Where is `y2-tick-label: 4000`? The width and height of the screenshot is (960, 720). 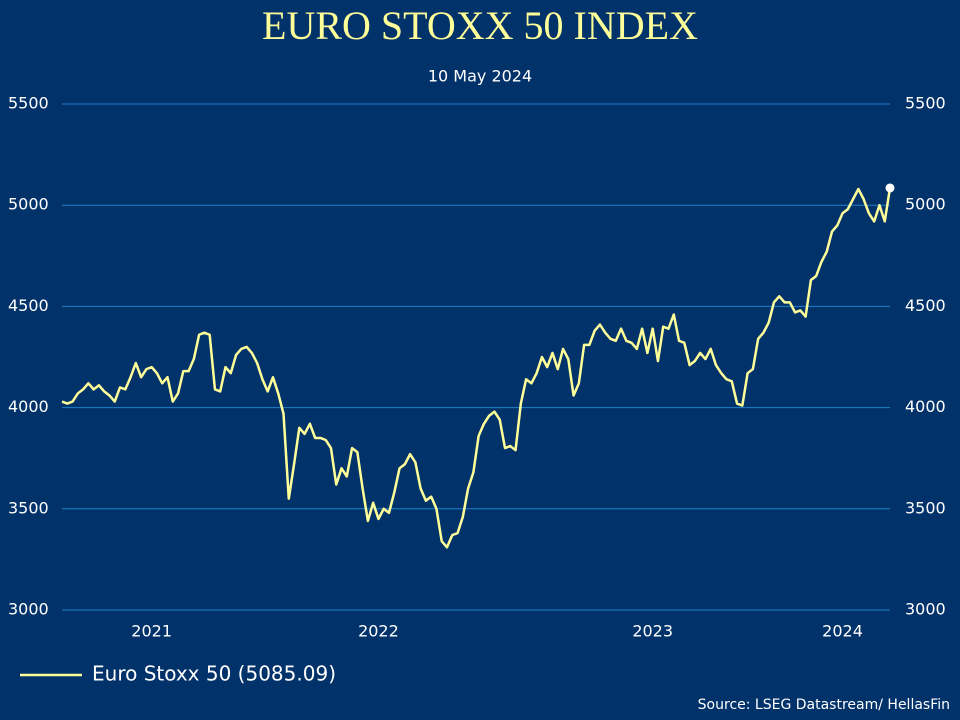
y2-tick-label: 4000 is located at coordinates (925, 406).